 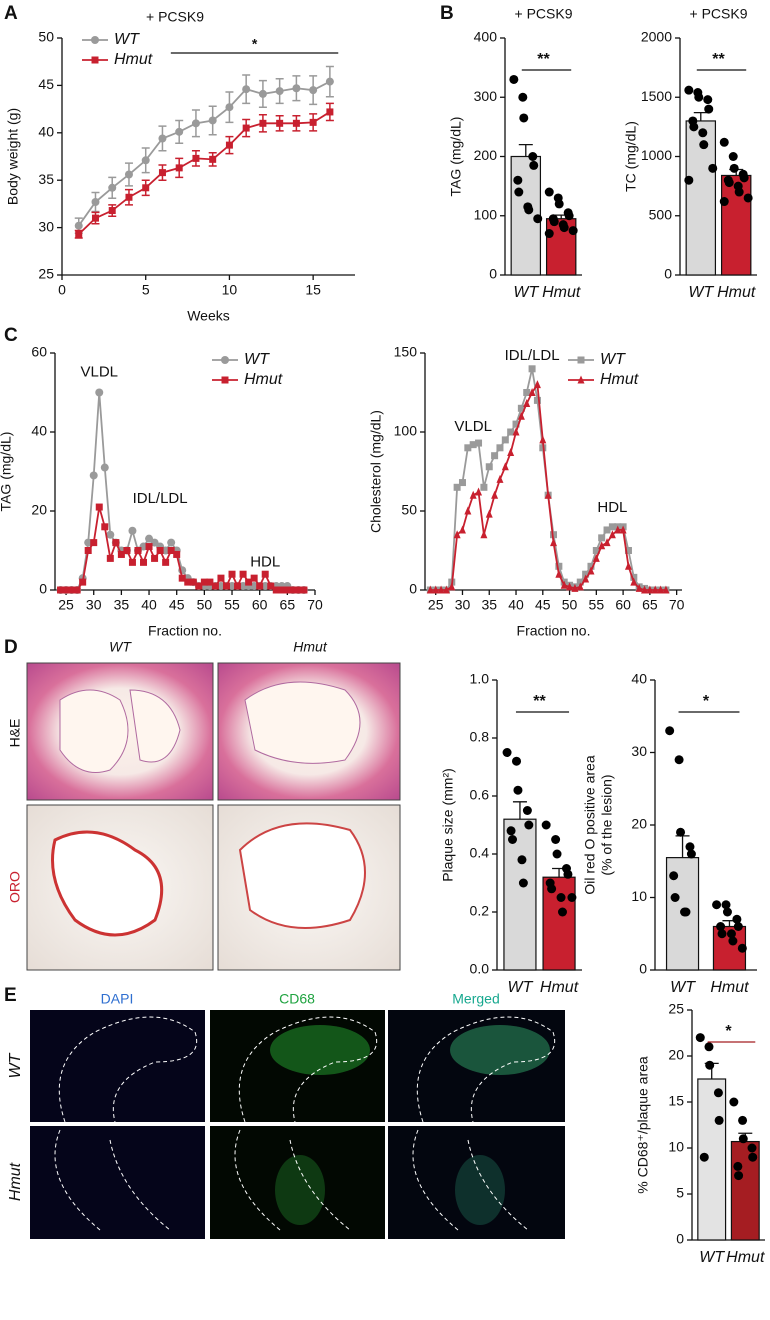 What do you see at coordinates (480, 795) in the screenshot?
I see `y-tick-label: 0.6` at bounding box center [480, 795].